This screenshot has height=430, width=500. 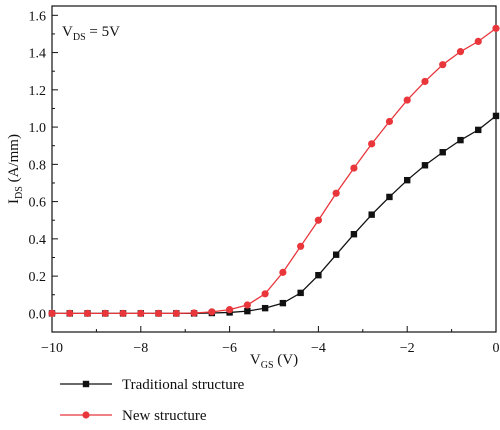 I want to click on vds-annotation: VDS = 5V, so click(x=91, y=33).